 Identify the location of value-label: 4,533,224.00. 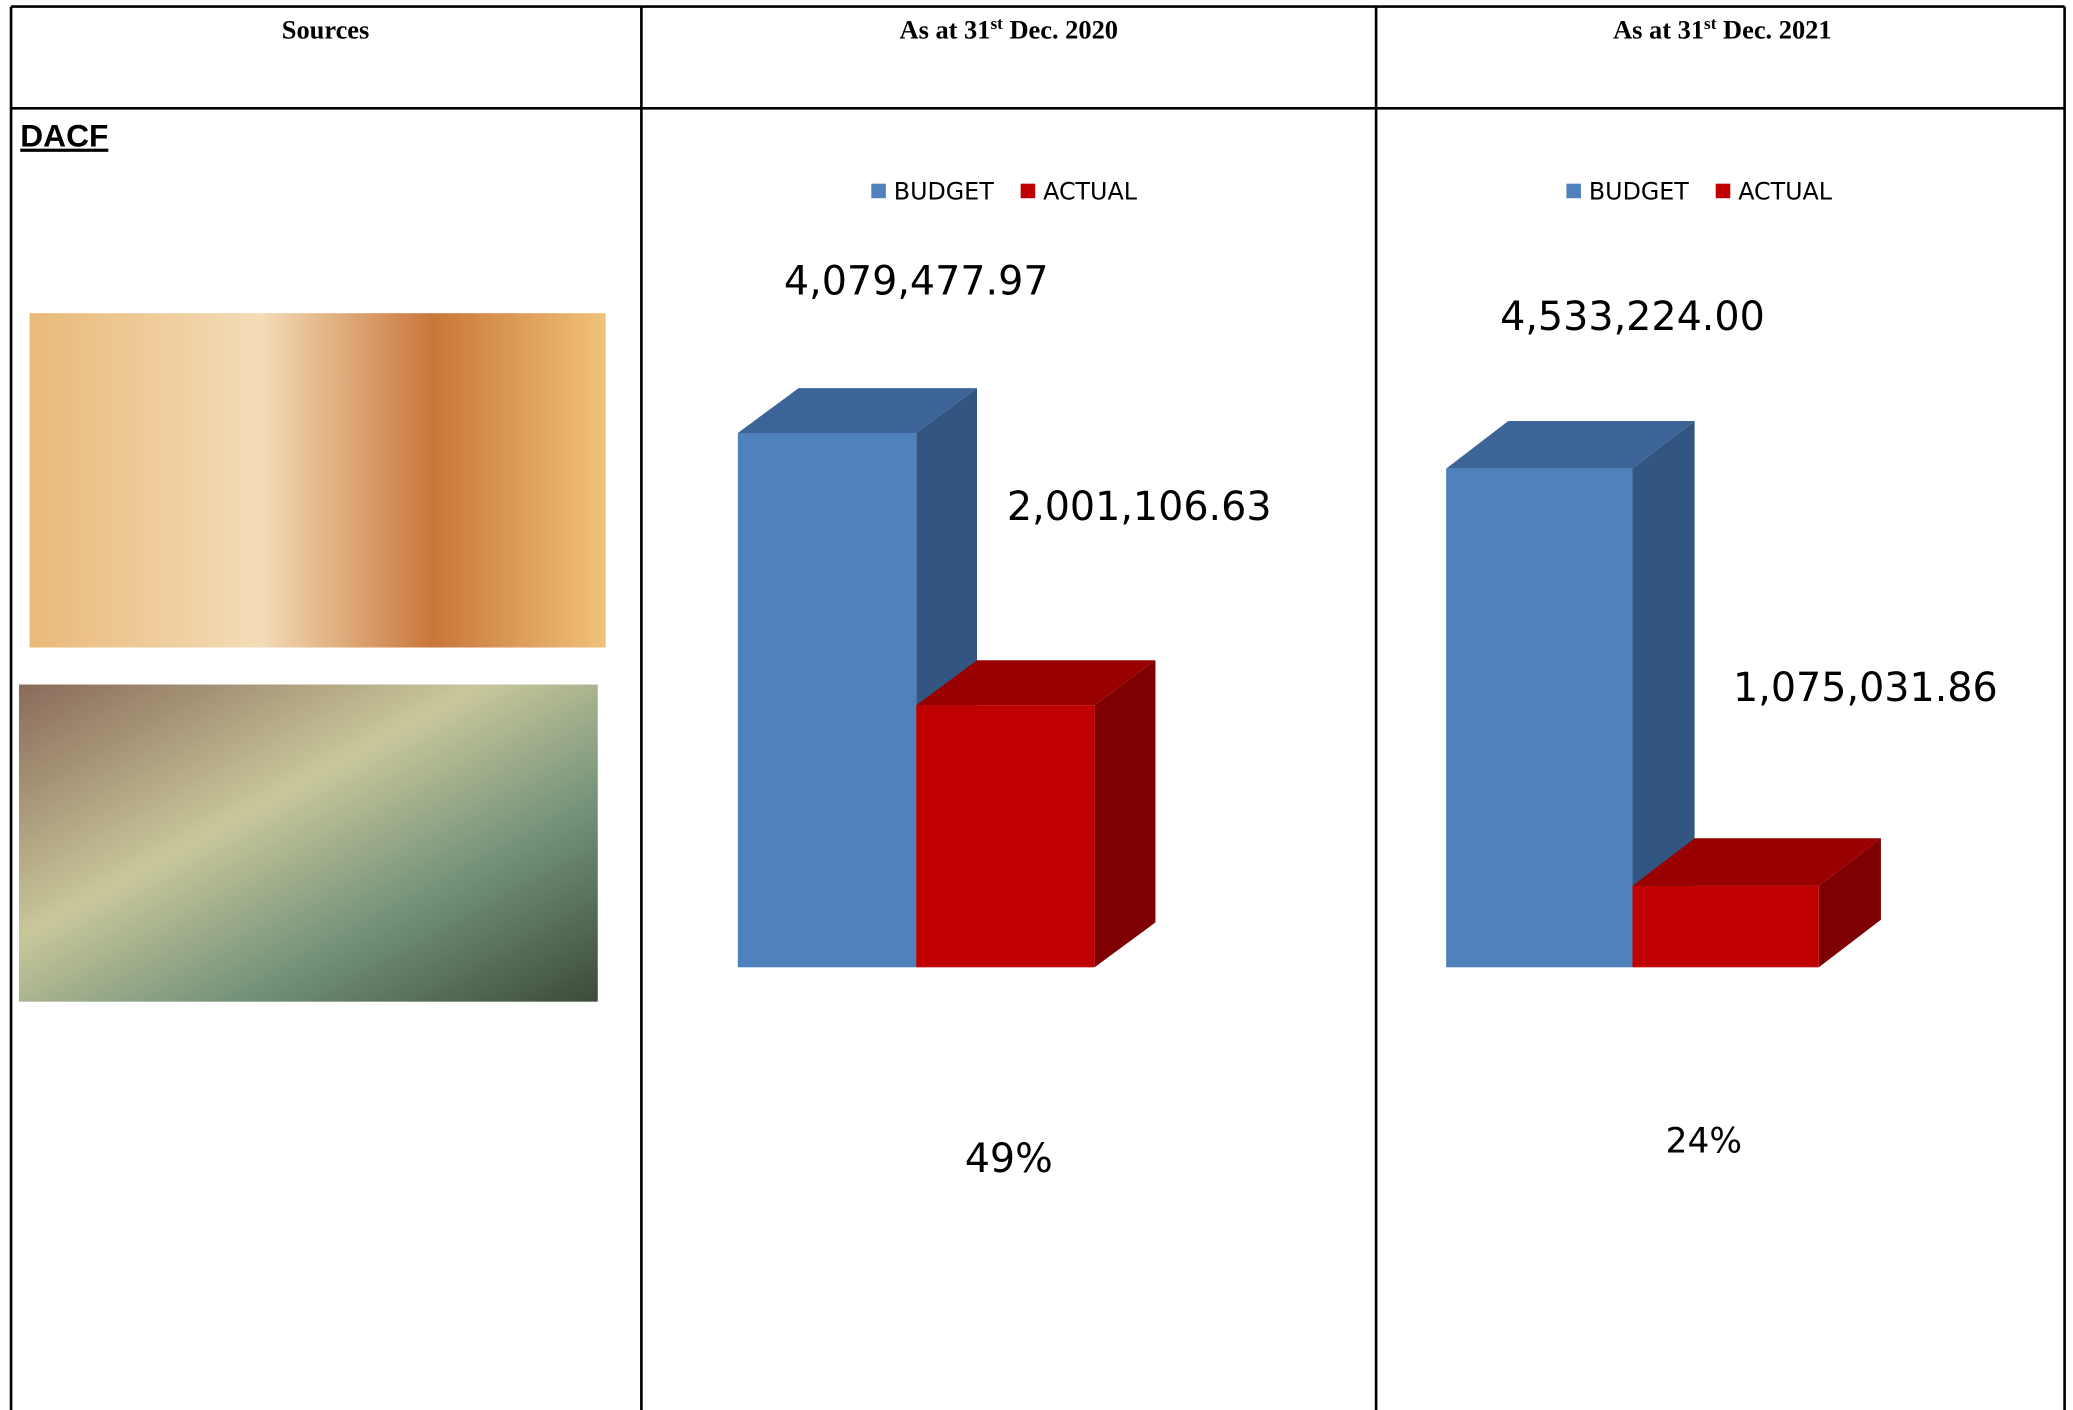
(1632, 317).